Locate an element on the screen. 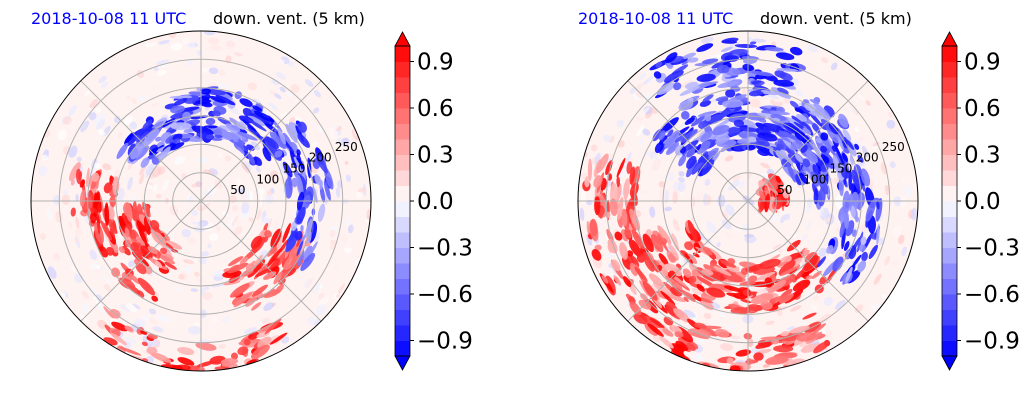 This screenshot has height=401, width=1036. panel-right-title-variable: down. vent. (5 km) is located at coordinates (836, 18).